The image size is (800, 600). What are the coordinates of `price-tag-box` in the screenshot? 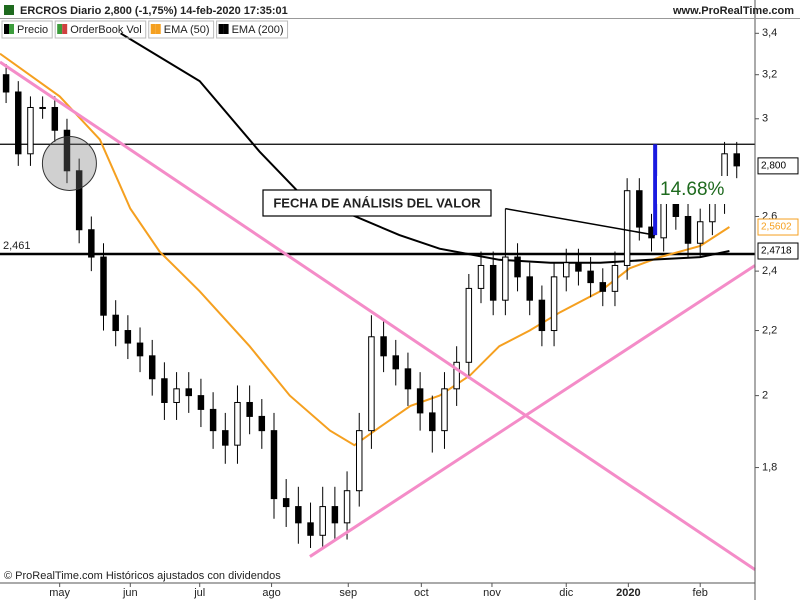 It's located at (778, 166).